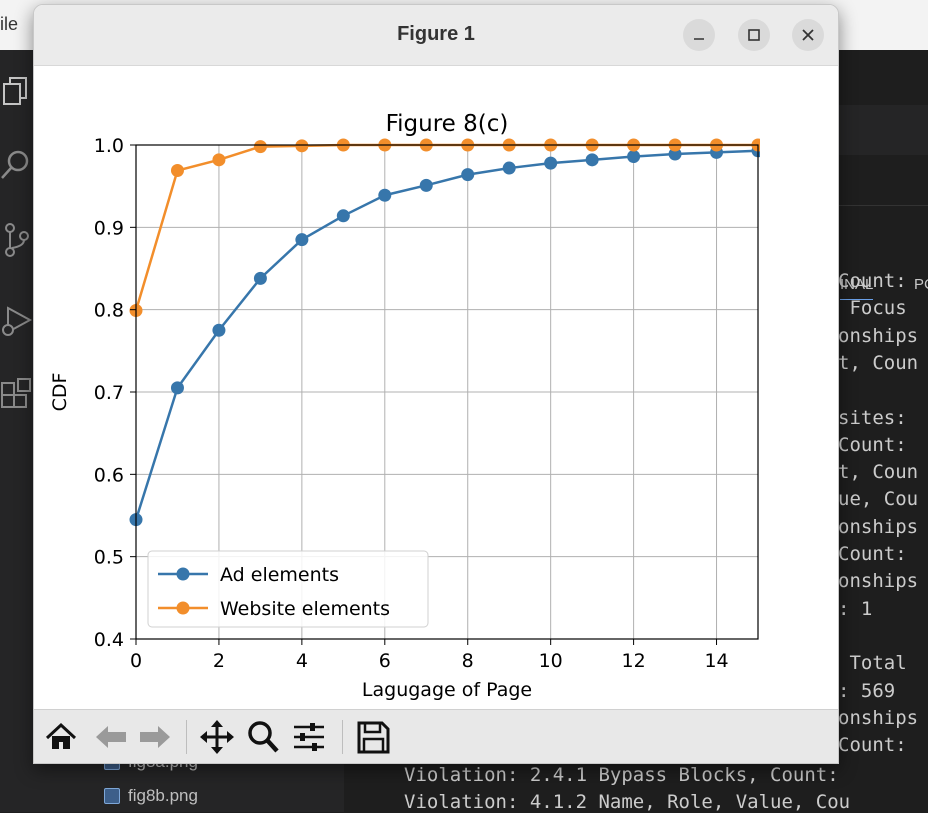  Describe the element at coordinates (551, 661) in the screenshot. I see `x-tick-label: 10` at that location.